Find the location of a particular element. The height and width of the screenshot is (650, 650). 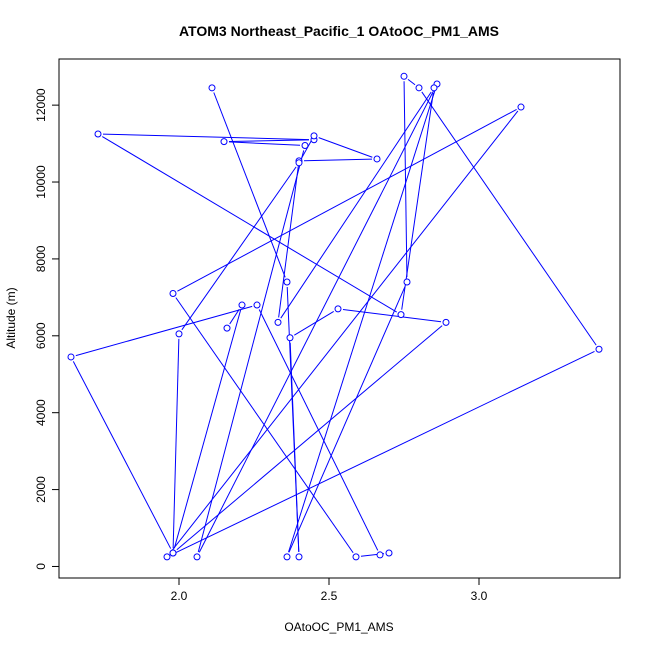

y-tick-label: 4000 is located at coordinates (41, 412).